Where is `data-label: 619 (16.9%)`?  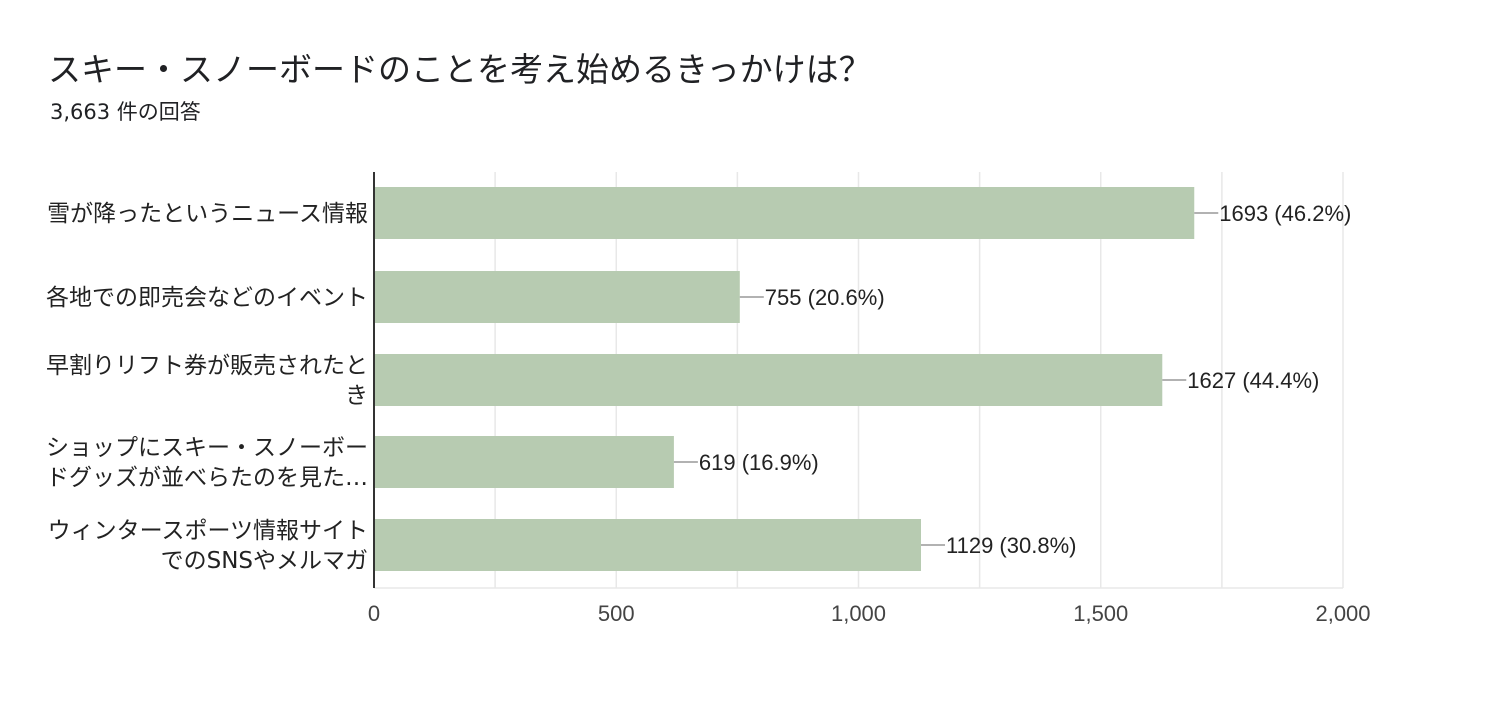
data-label: 619 (16.9%) is located at coordinates (759, 462).